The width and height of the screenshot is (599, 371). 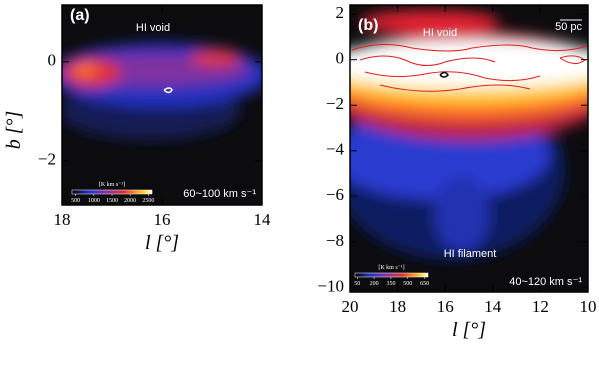 What do you see at coordinates (335, 240) in the screenshot?
I see `y-tick-label: −8` at bounding box center [335, 240].